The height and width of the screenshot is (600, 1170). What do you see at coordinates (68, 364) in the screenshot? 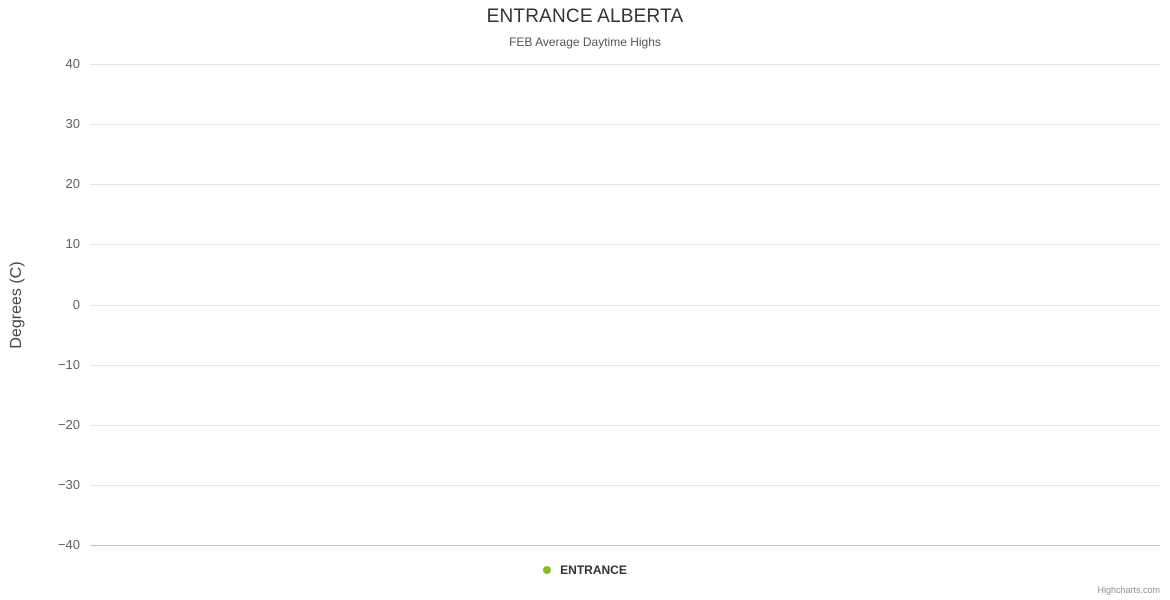
I see `y-axis-tick-label: −10` at bounding box center [68, 364].